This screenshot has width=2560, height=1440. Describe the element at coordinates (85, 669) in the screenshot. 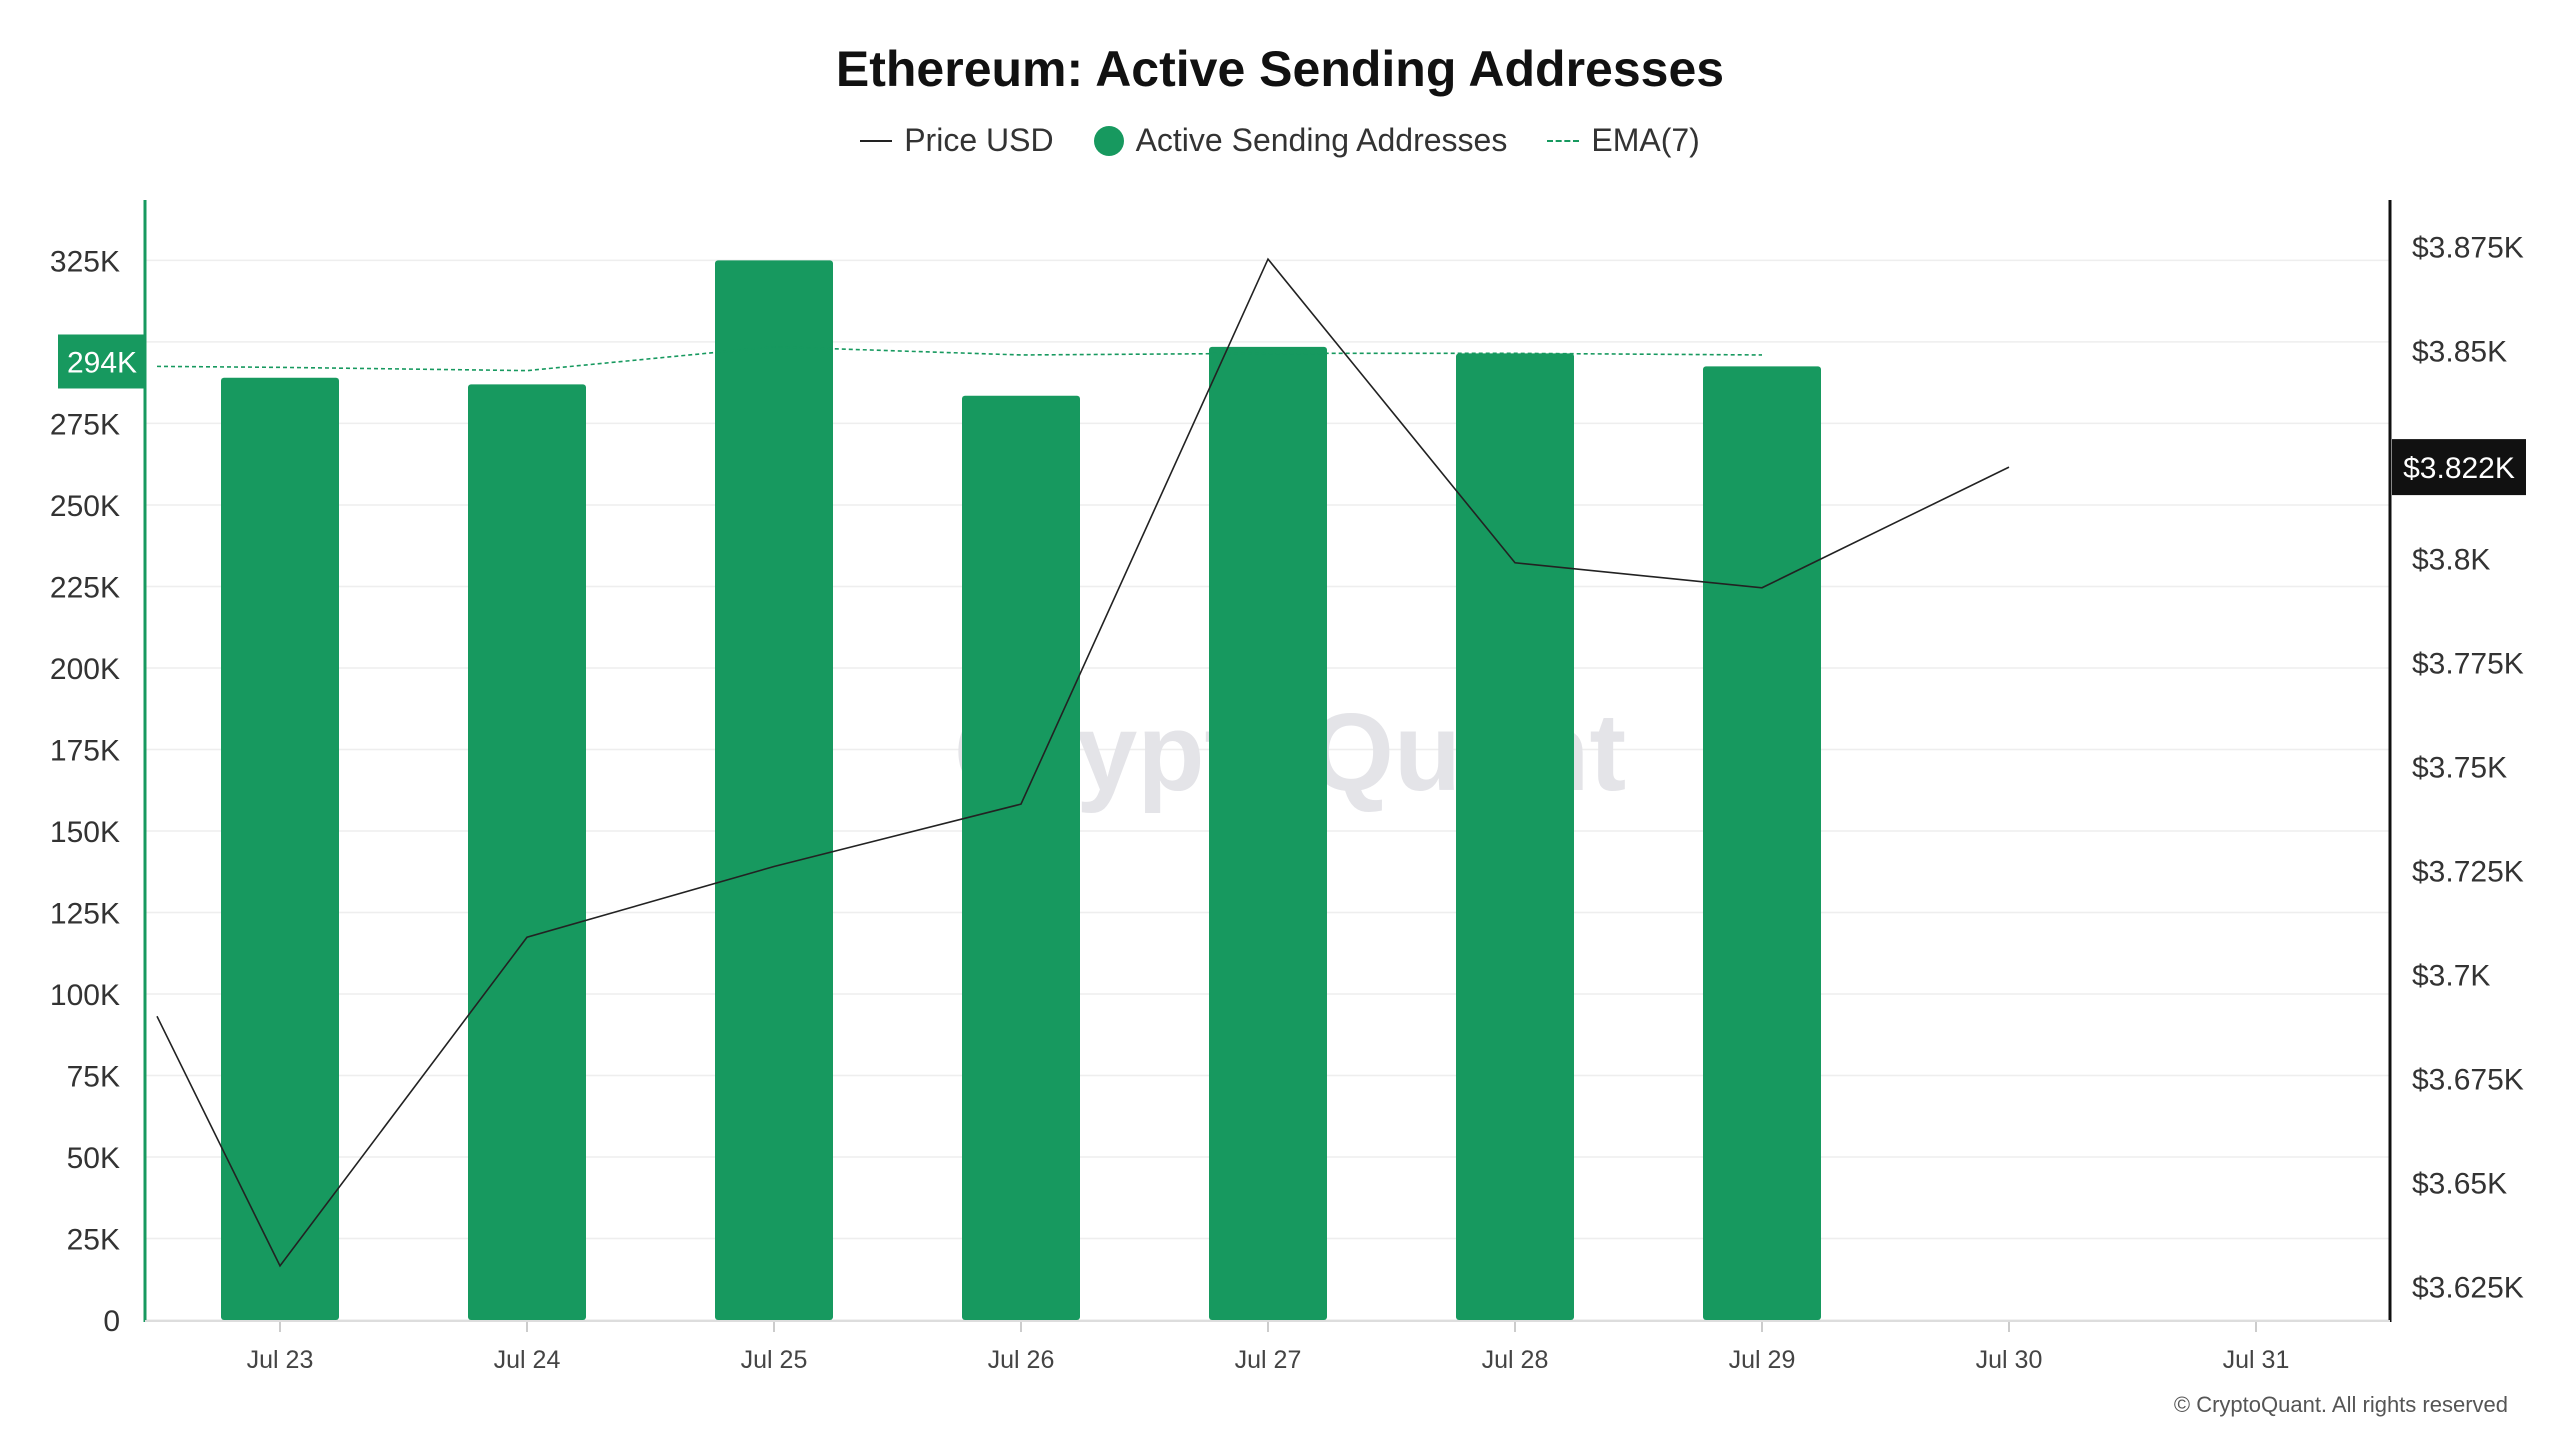

I see `left-tick-label: 200K` at that location.